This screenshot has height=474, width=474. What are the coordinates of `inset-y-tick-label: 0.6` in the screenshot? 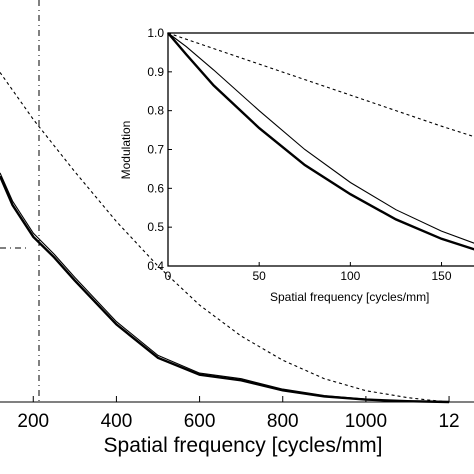 It's located at (155, 188).